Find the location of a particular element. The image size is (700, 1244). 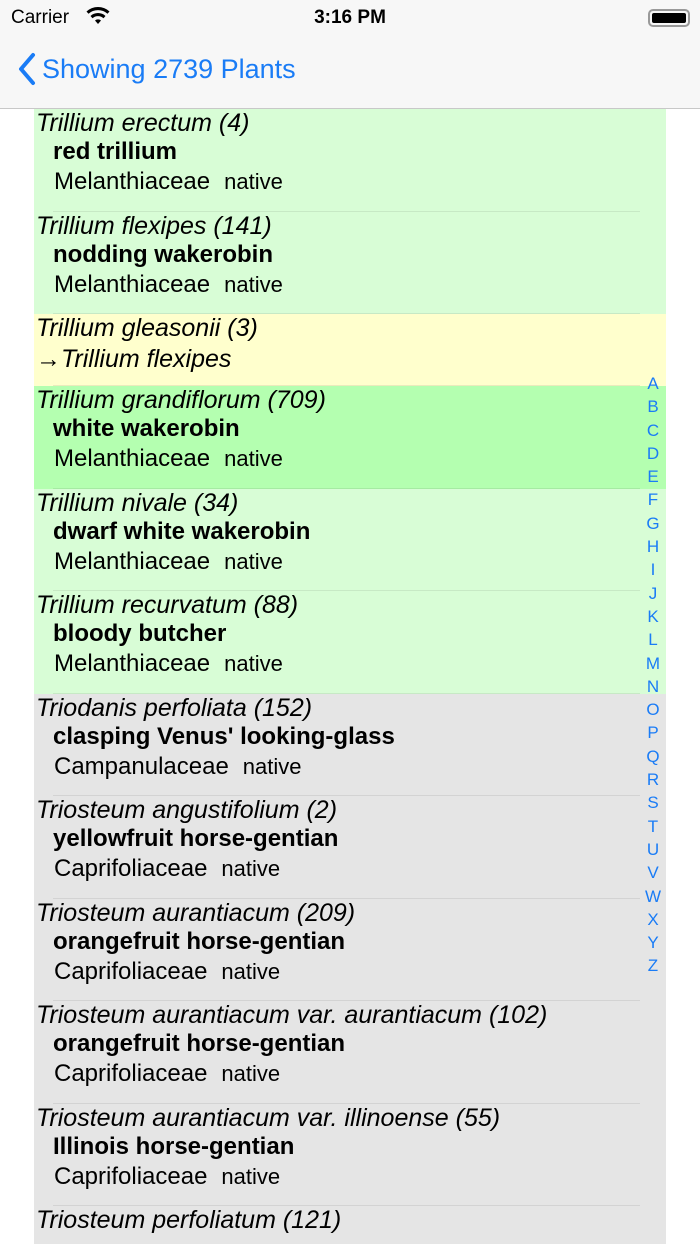

status-bar: Carrier 3:16 PM is located at coordinates (350, 18).